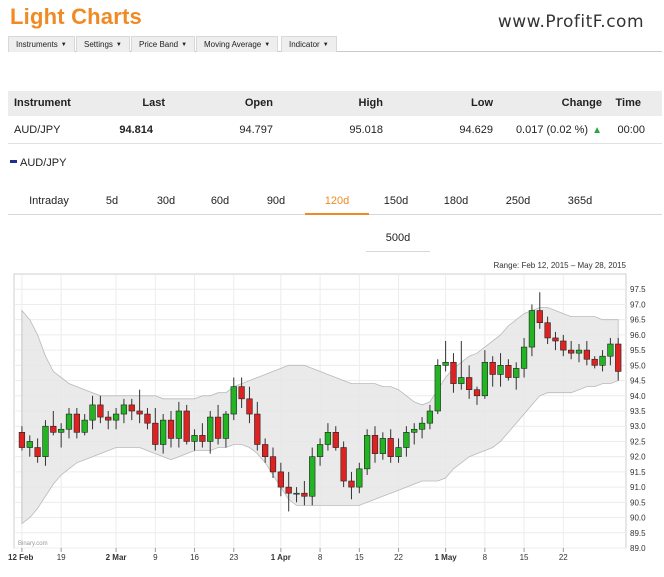  I want to click on tab-intraday: Intraday, so click(49, 201).